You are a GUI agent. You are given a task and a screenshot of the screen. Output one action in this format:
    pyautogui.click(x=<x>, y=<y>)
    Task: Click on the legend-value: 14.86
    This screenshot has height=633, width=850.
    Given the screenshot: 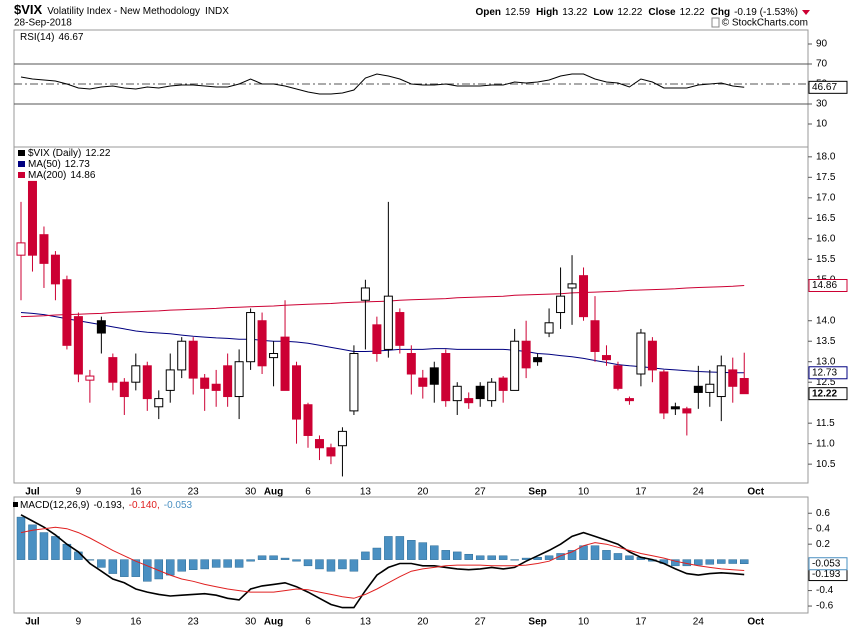 What is the action you would take?
    pyautogui.click(x=82, y=175)
    